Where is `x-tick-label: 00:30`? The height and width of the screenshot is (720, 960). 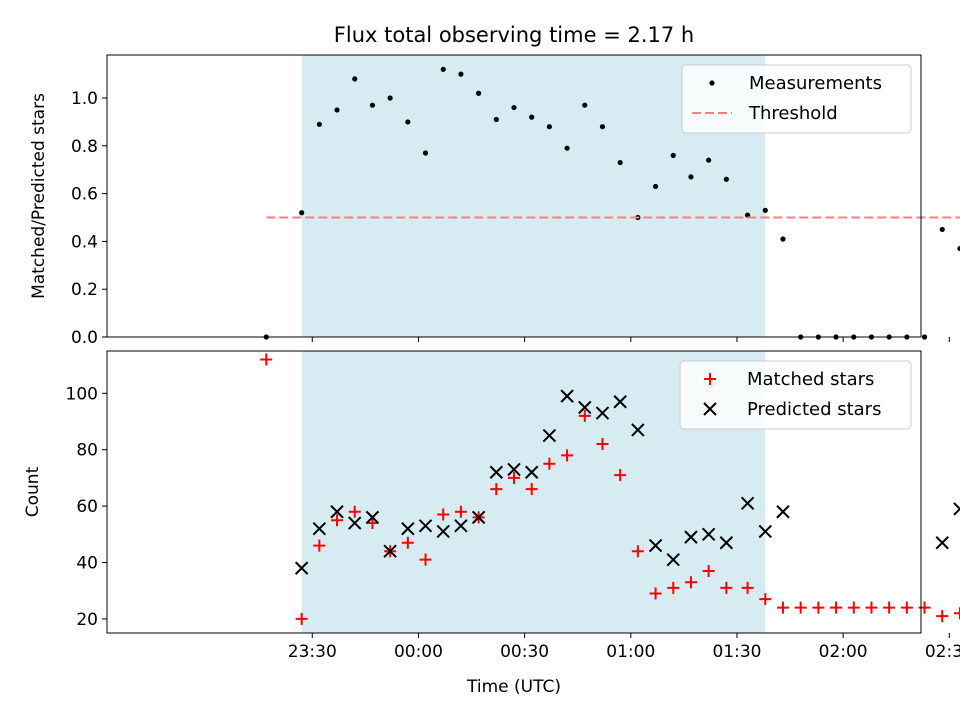
x-tick-label: 00:30 is located at coordinates (524, 652).